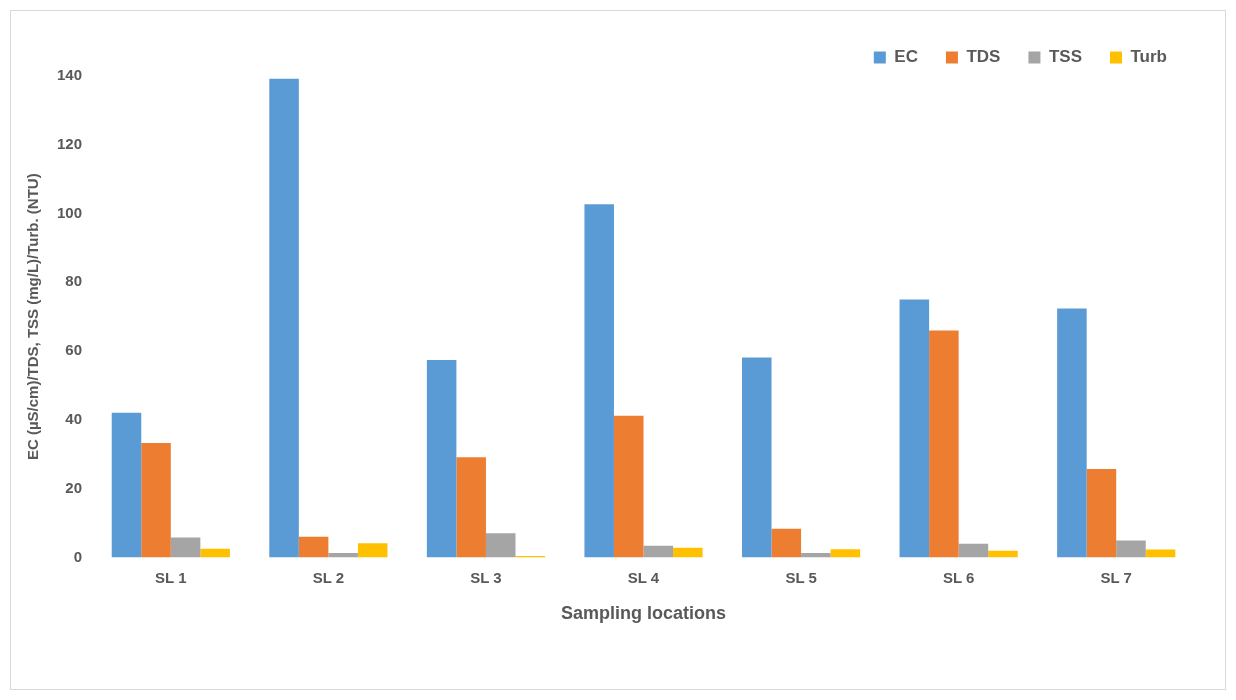  I want to click on y-tick-label: 0, so click(78, 556).